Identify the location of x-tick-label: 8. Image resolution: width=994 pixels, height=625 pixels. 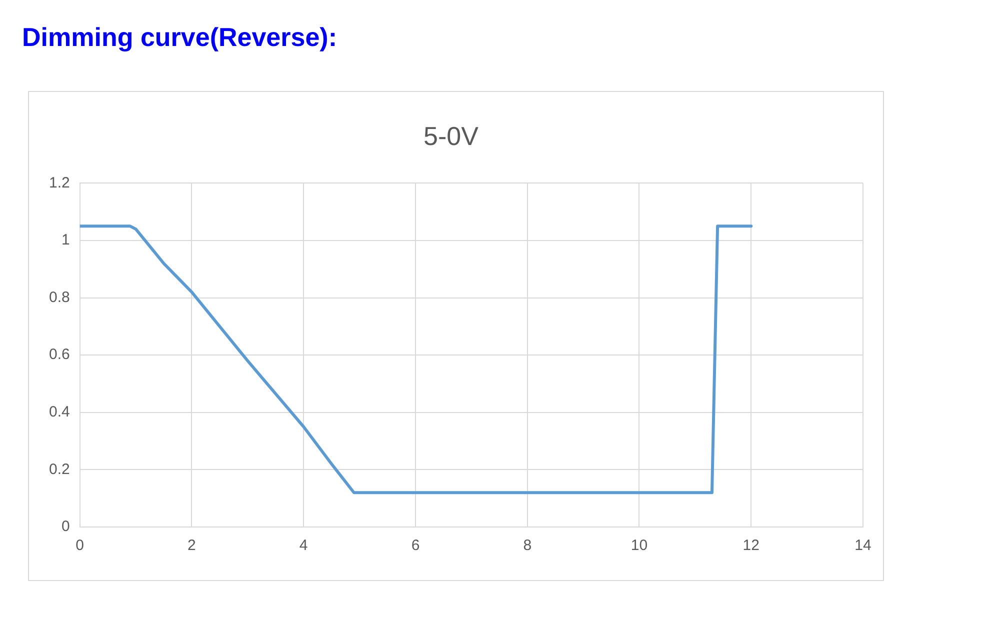
(527, 545).